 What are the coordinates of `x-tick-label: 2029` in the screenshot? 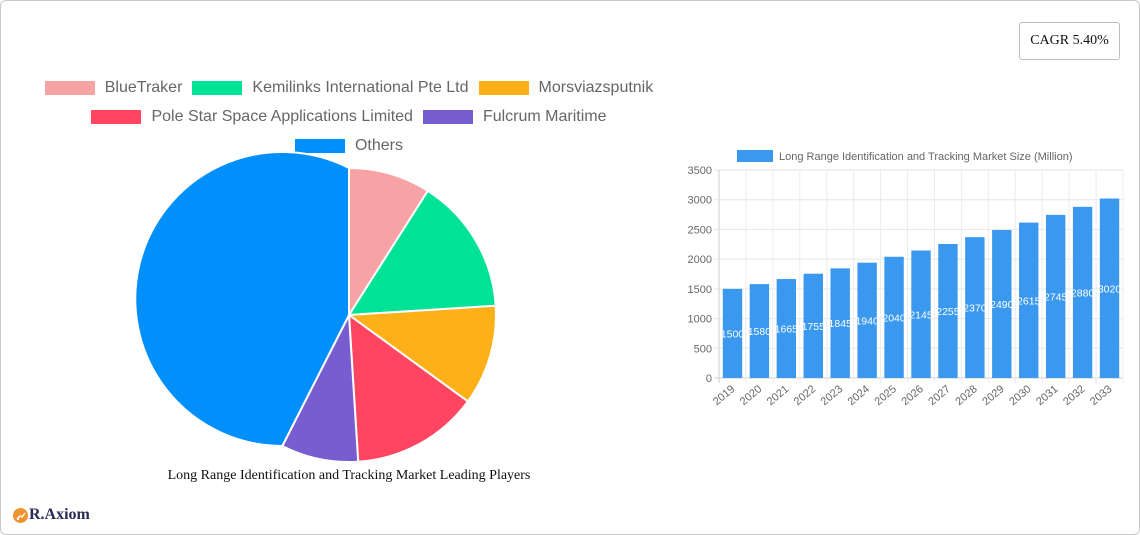 It's located at (993, 395).